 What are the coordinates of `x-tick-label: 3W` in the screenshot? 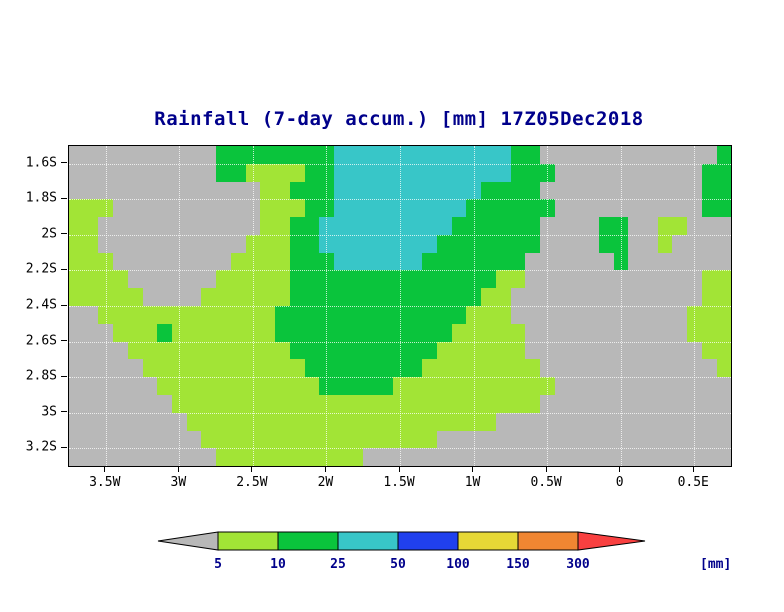 It's located at (178, 482).